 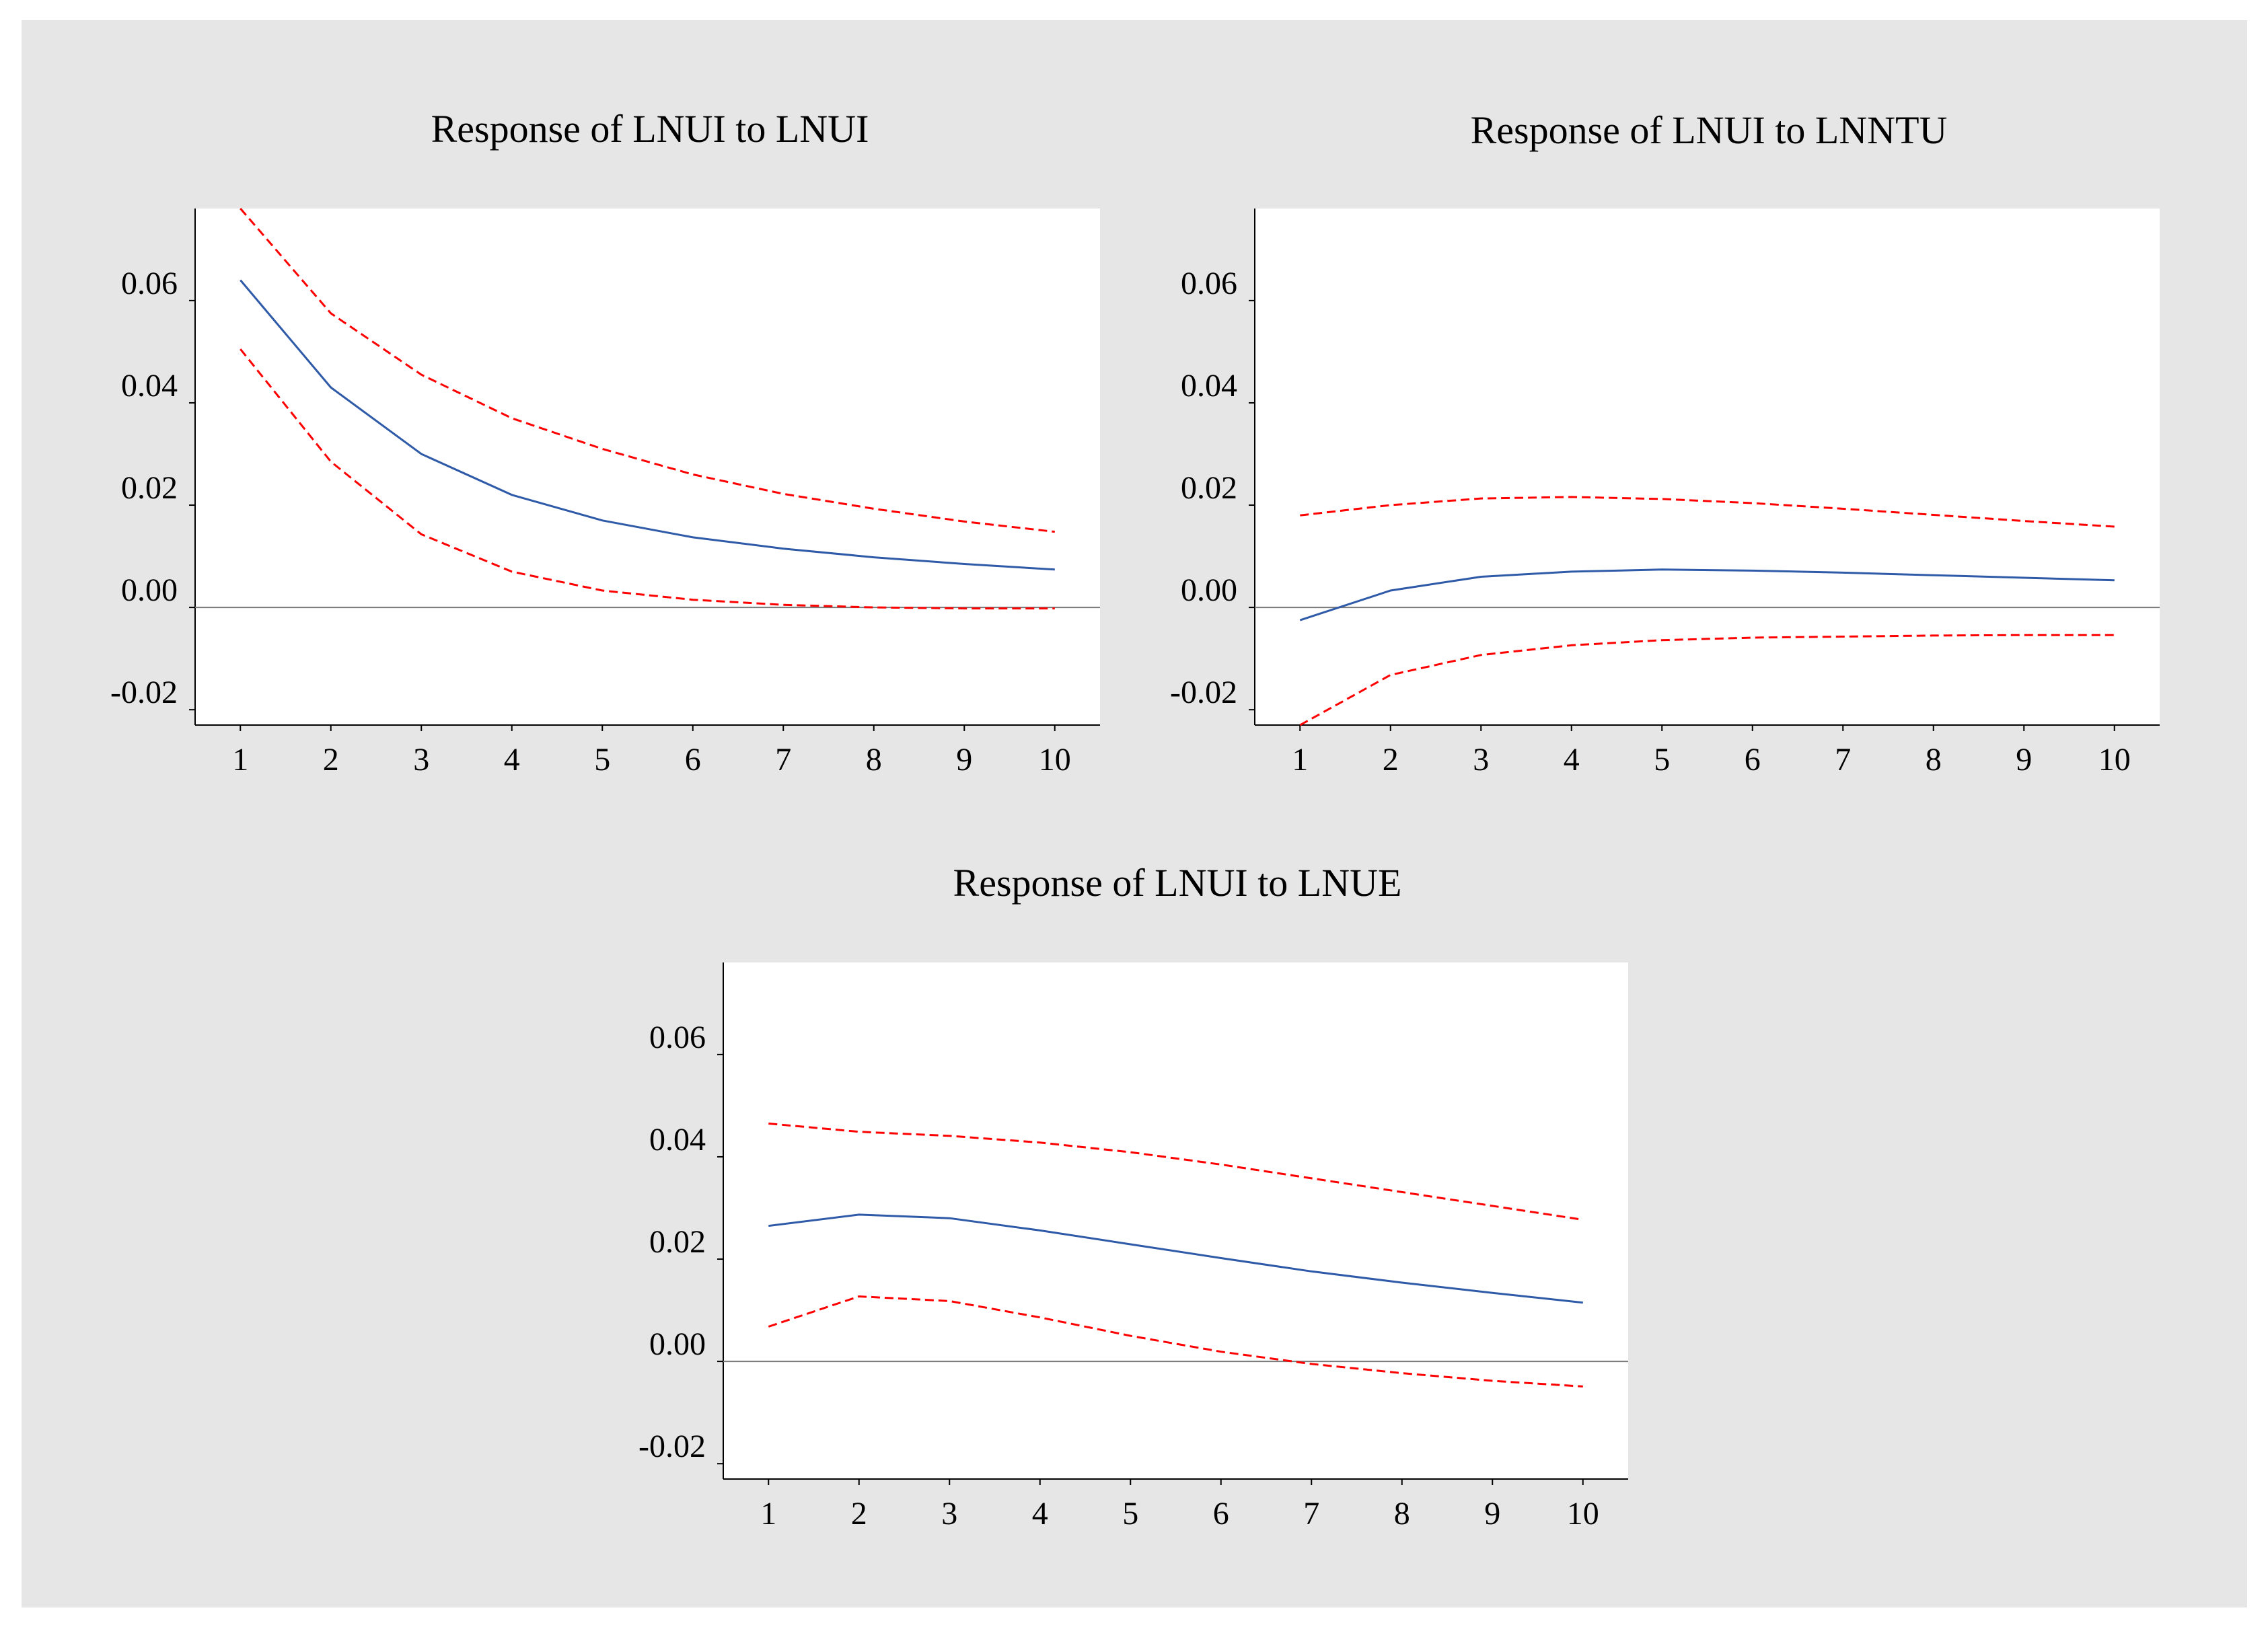 I want to click on chart-title: Response of LNUI to LNUI, so click(x=650, y=129).